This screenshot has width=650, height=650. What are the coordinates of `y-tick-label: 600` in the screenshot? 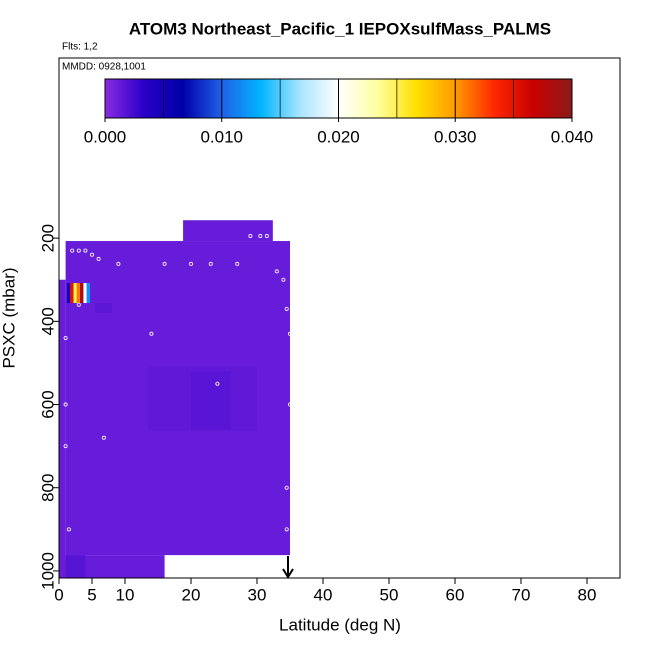 It's located at (47, 404).